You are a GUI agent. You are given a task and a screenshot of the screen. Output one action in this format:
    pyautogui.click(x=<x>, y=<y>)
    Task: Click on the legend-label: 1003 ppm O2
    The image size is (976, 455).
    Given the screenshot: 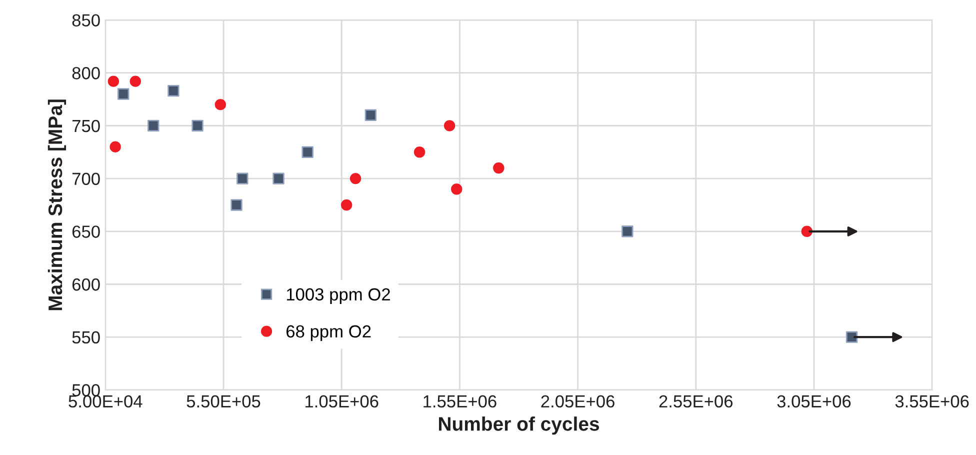 What is the action you would take?
    pyautogui.click(x=338, y=296)
    